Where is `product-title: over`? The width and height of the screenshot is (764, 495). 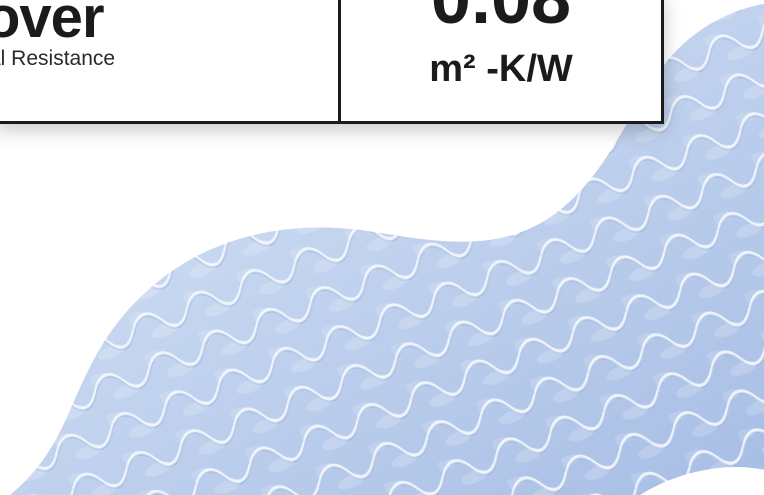 product-title: over is located at coordinates (52, 25).